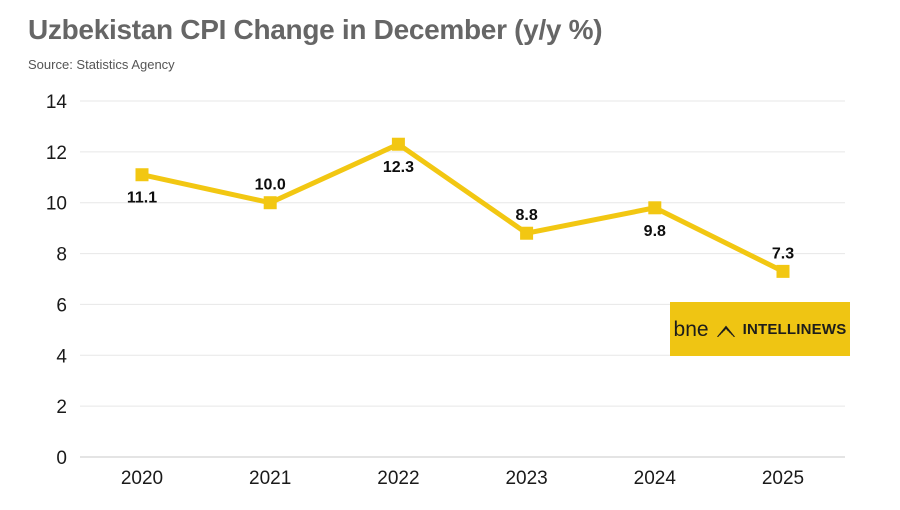  What do you see at coordinates (655, 231) in the screenshot?
I see `data-point-label-2024: 9.8` at bounding box center [655, 231].